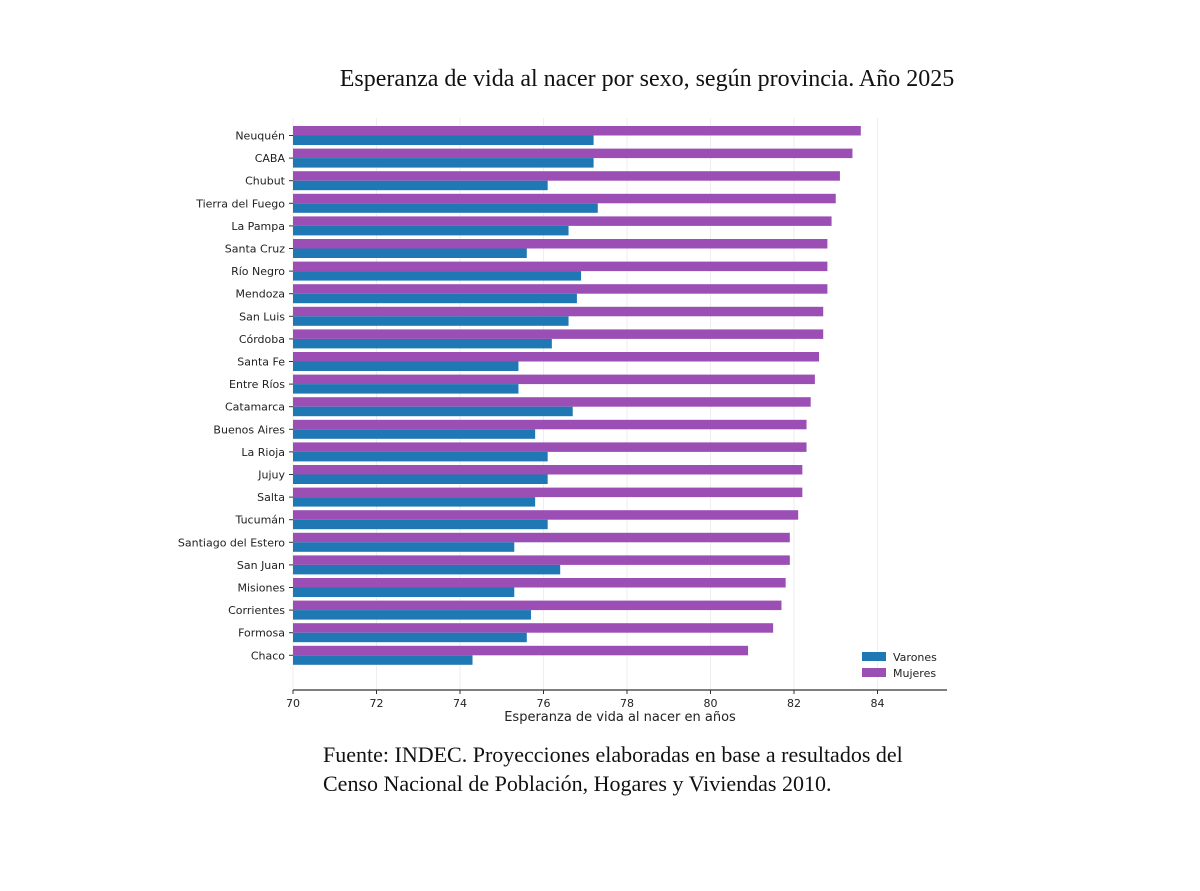  What do you see at coordinates (260, 294) in the screenshot?
I see `y-tick-label: Mendoza` at bounding box center [260, 294].